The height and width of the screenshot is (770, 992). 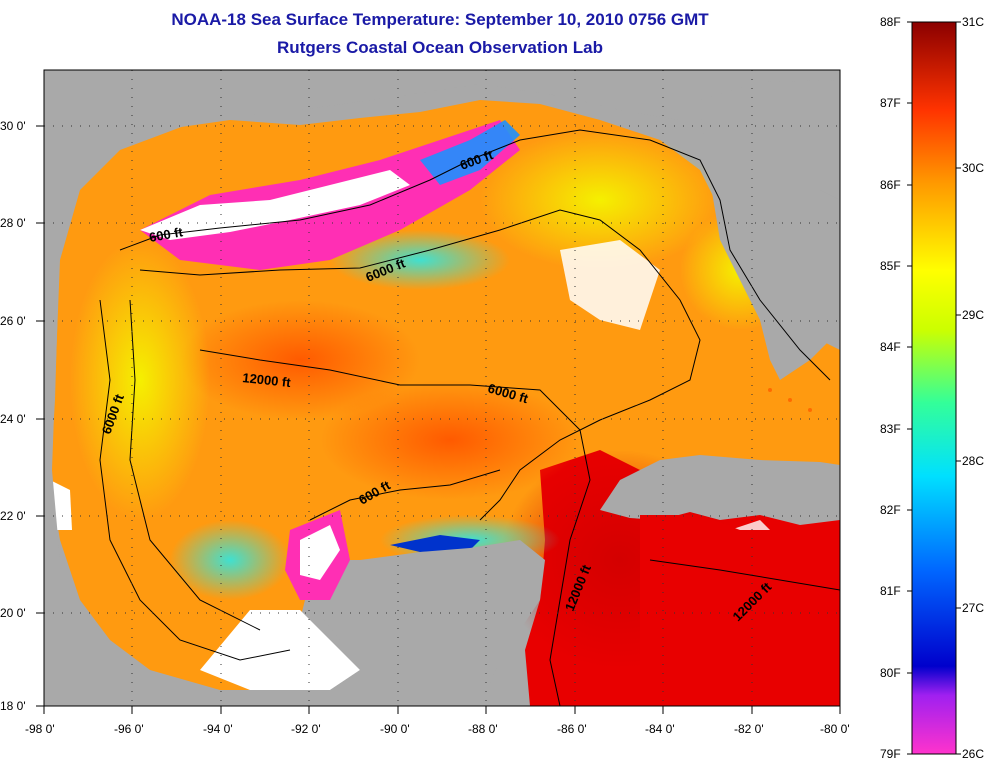 What do you see at coordinates (13, 419) in the screenshot?
I see `lat-tick-24: 24 0'` at bounding box center [13, 419].